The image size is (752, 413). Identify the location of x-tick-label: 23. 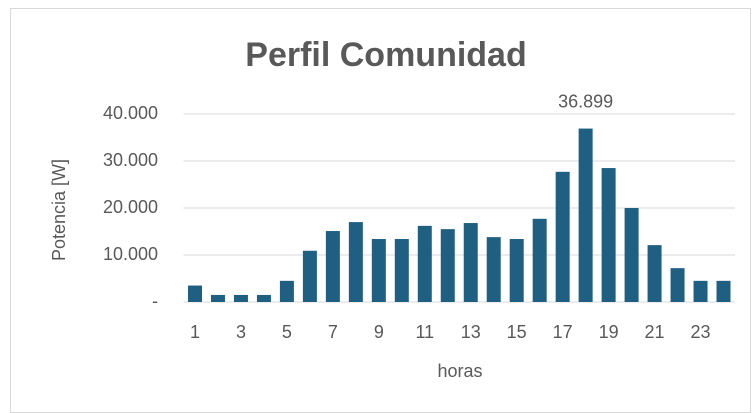
(701, 332).